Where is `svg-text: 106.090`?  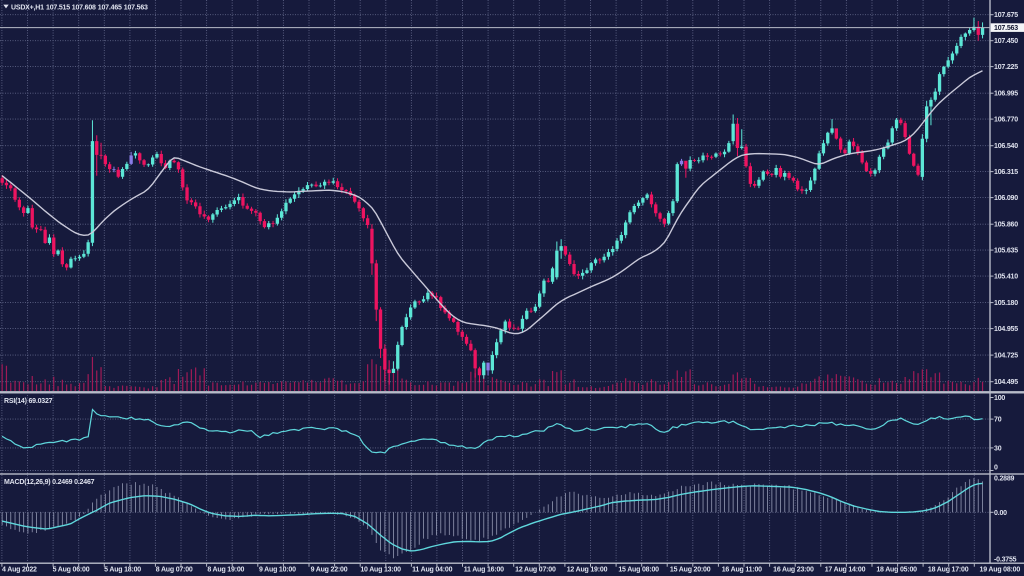 svg-text: 106.090 is located at coordinates (1006, 198).